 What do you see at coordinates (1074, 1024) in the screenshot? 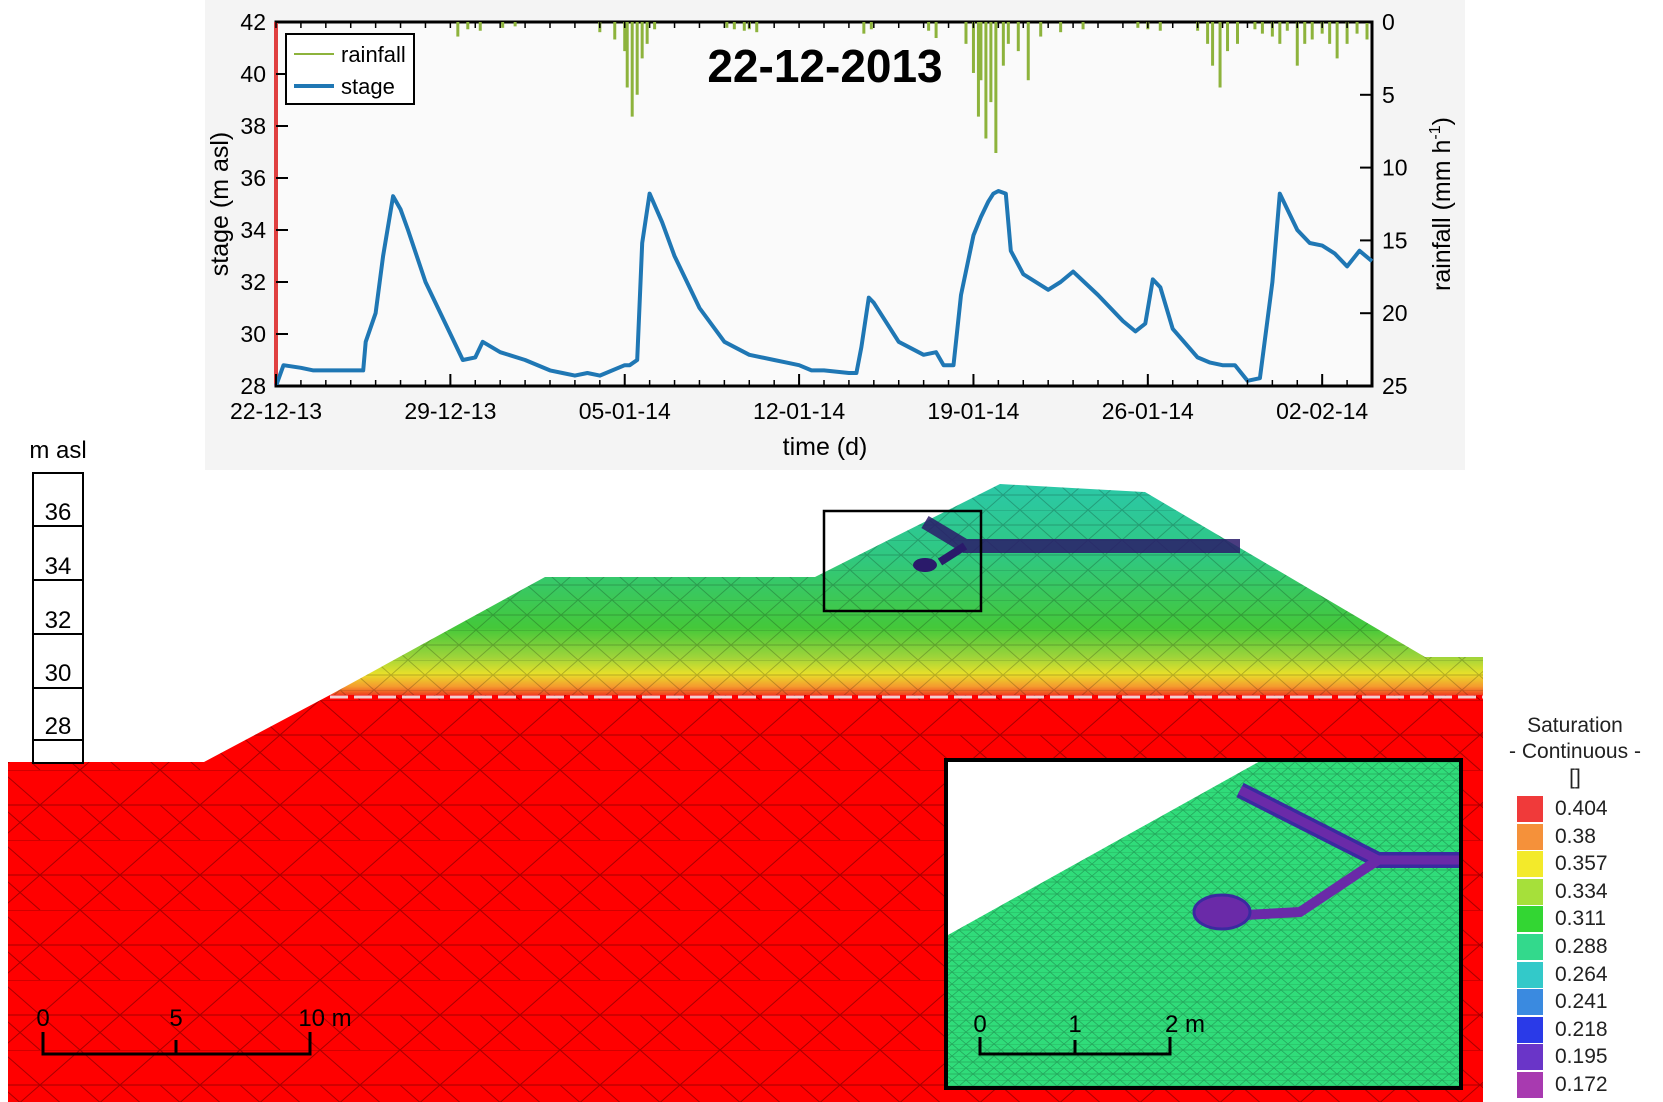
I see `inset-scale-label-1: 1` at bounding box center [1074, 1024].